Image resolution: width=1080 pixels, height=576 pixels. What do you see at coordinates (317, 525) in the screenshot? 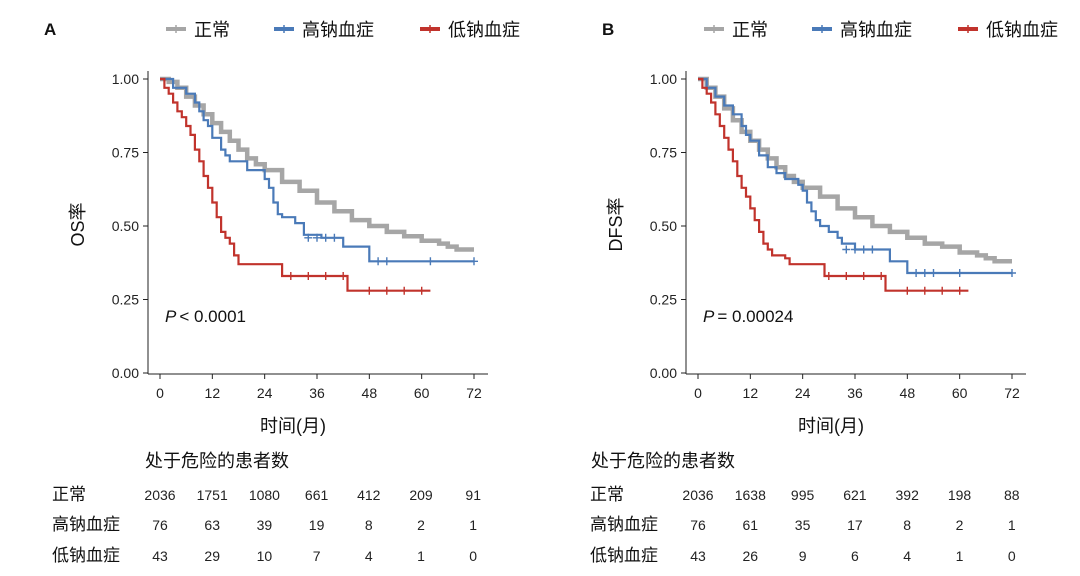
I see `risk-count: 19` at bounding box center [317, 525].